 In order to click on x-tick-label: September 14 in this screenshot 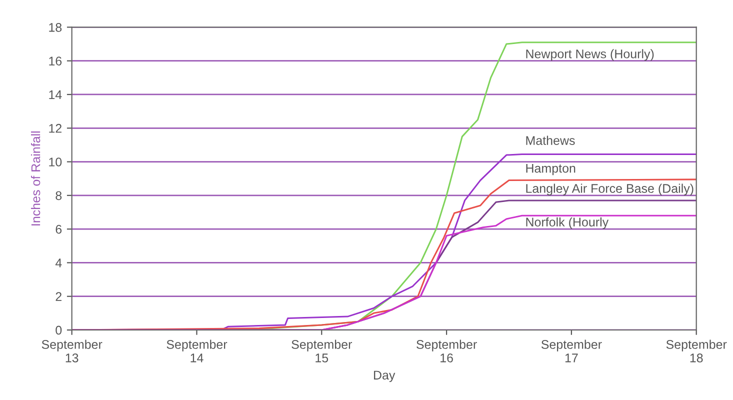, I will do `click(197, 351)`.